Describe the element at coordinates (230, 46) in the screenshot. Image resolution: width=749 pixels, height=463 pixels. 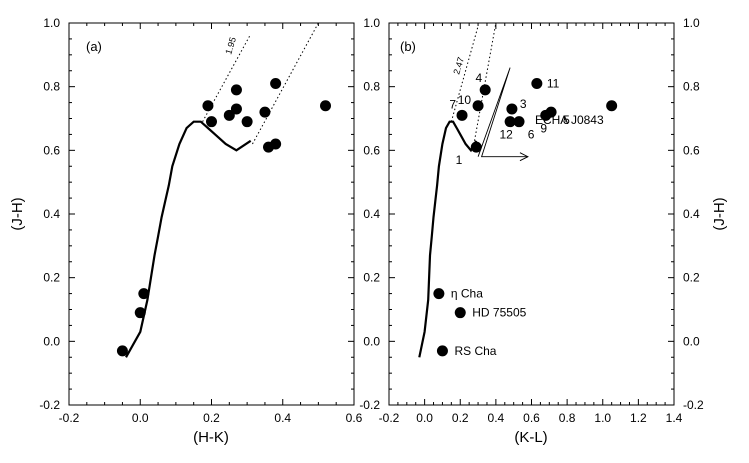
I see `panel-a-reddening-label: 1.95` at that location.